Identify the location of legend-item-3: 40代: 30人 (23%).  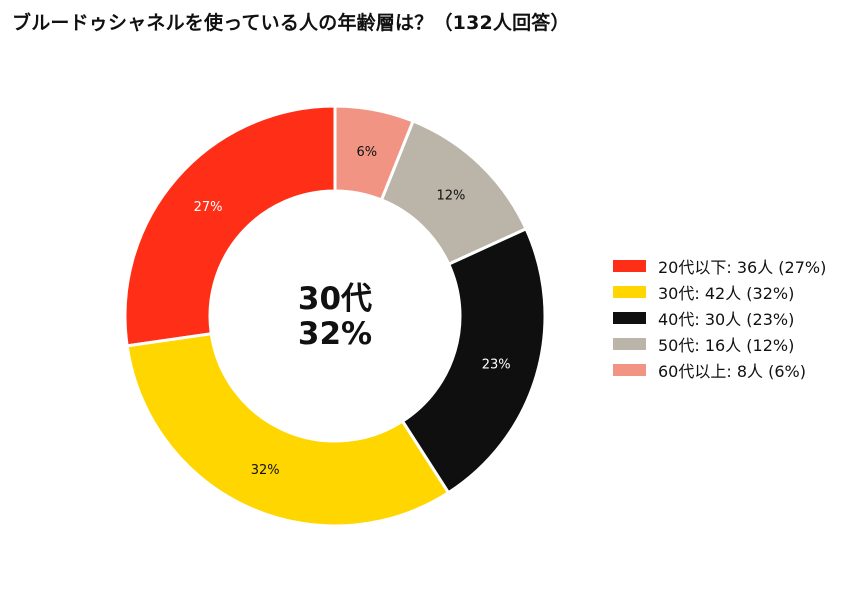
(719, 318).